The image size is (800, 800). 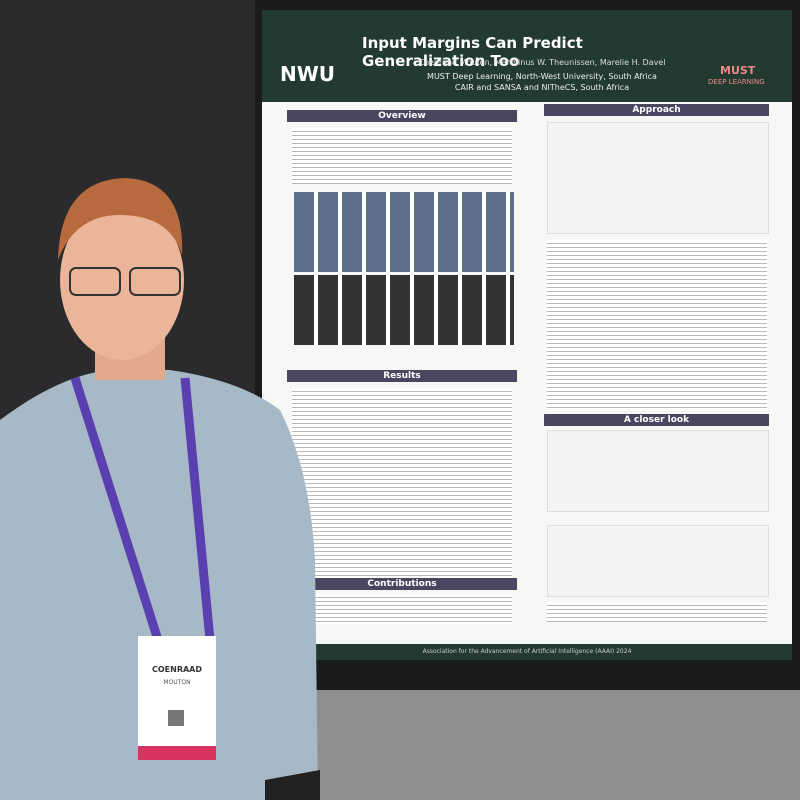 What do you see at coordinates (738, 70) in the screenshot?
I see `logo-must: MUST` at bounding box center [738, 70].